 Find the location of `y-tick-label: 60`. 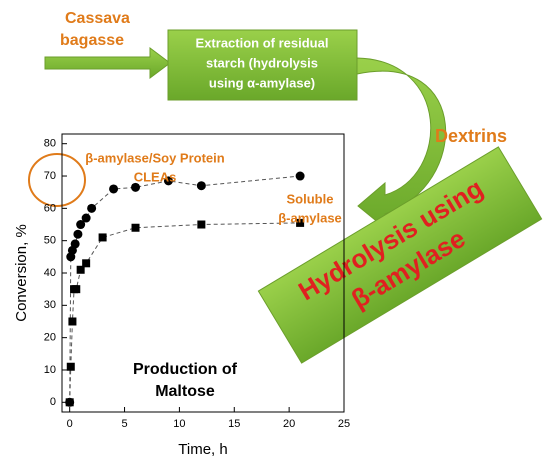

y-tick-label: 60 is located at coordinates (50, 208).